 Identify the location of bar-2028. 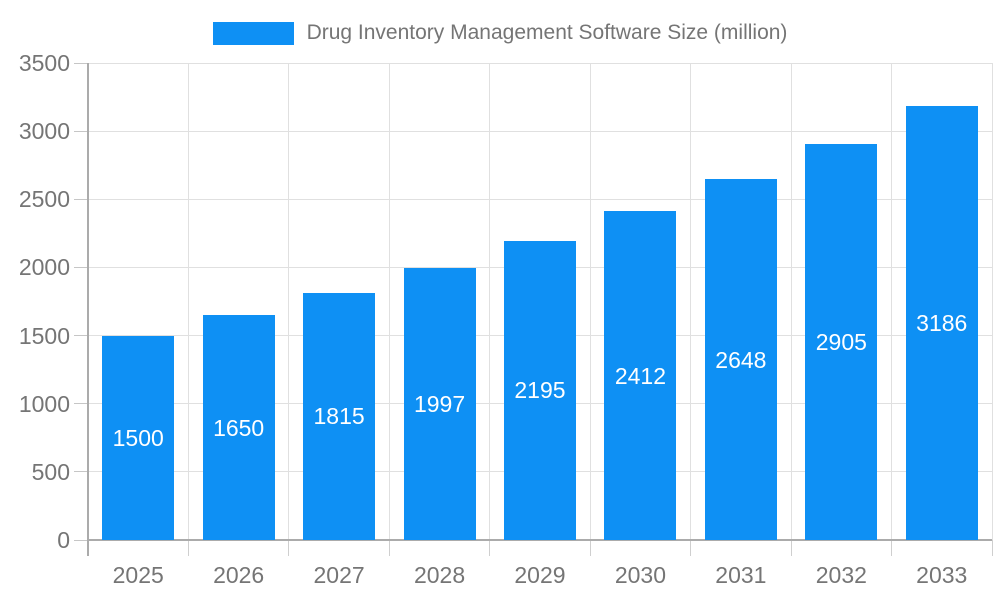
(439, 403).